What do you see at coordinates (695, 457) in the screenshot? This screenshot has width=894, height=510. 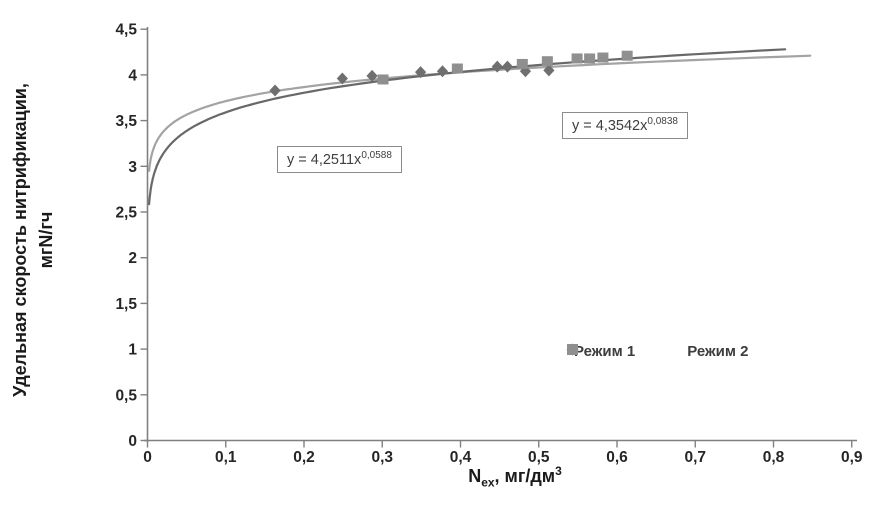 I see `x-tick-label: 0,7` at bounding box center [695, 457].